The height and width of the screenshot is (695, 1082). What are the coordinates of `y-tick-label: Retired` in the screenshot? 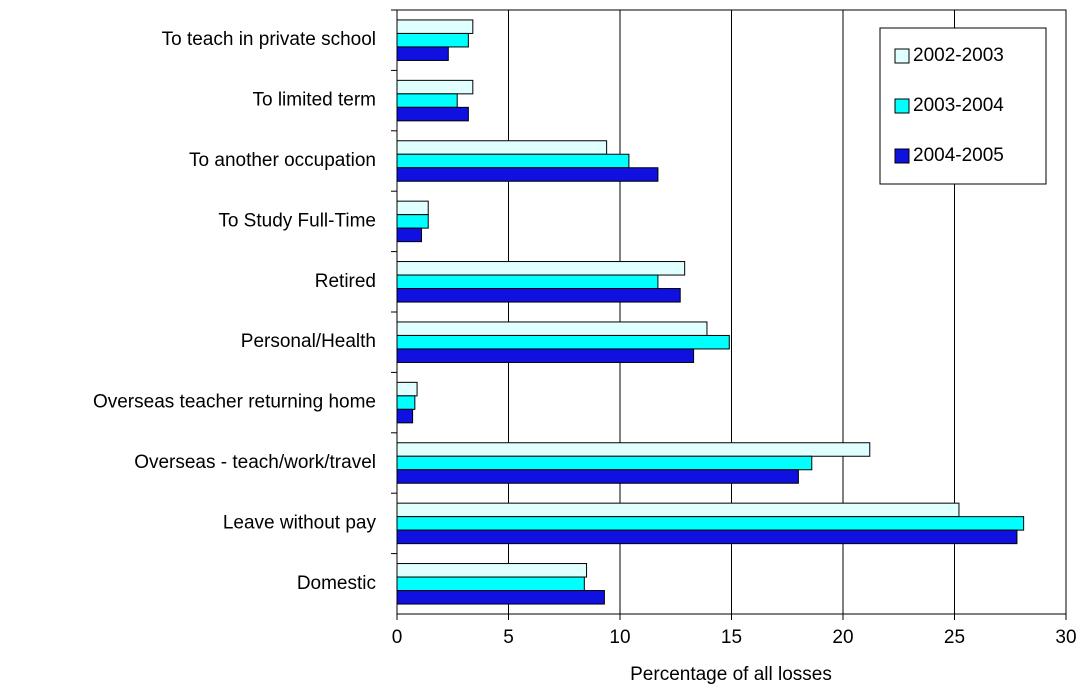 It's located at (345, 281).